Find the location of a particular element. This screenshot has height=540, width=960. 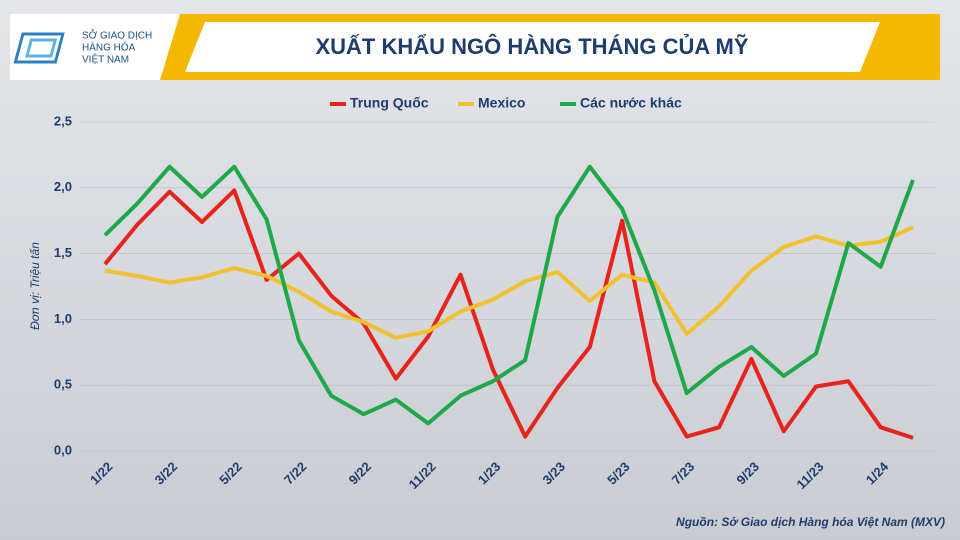

legend-label: Mexico is located at coordinates (501, 103).